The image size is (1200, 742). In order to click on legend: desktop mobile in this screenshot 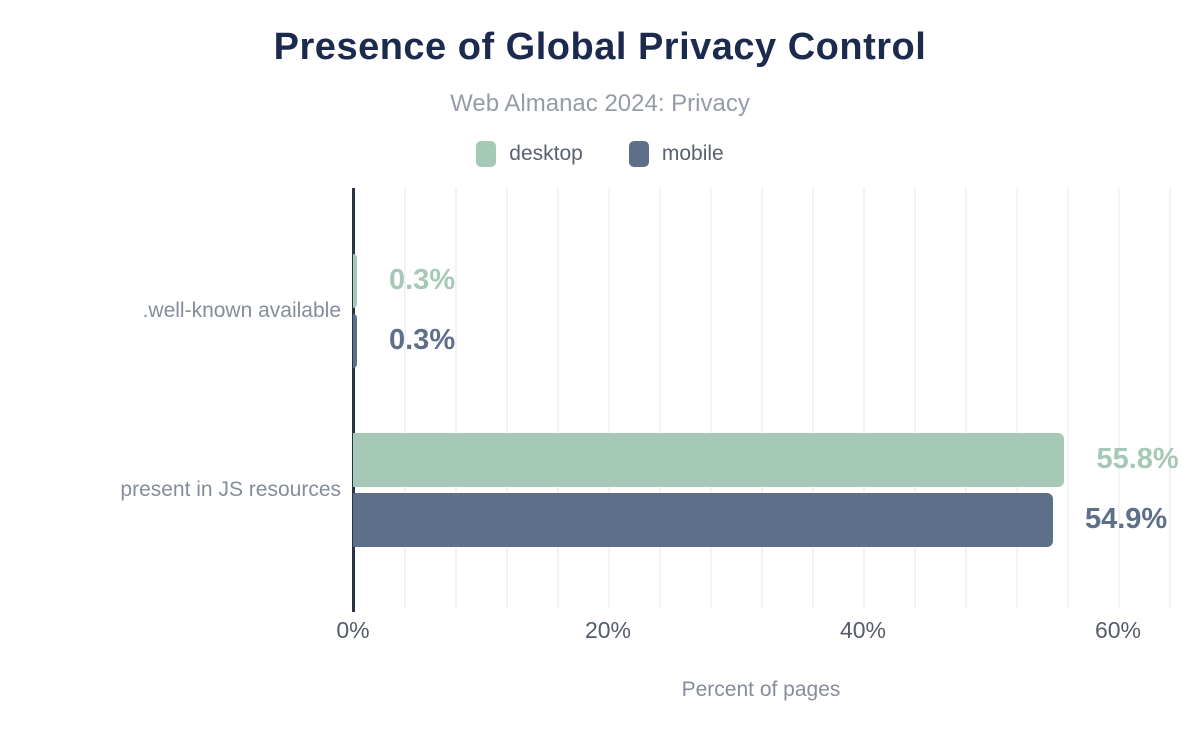, I will do `click(600, 154)`.